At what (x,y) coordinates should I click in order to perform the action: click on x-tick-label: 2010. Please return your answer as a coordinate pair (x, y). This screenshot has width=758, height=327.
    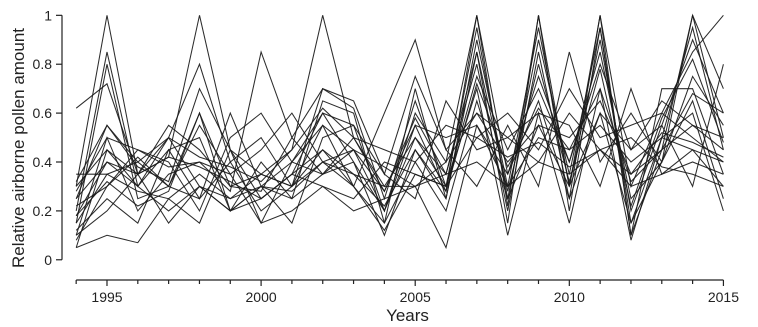
    Looking at the image, I should click on (569, 297).